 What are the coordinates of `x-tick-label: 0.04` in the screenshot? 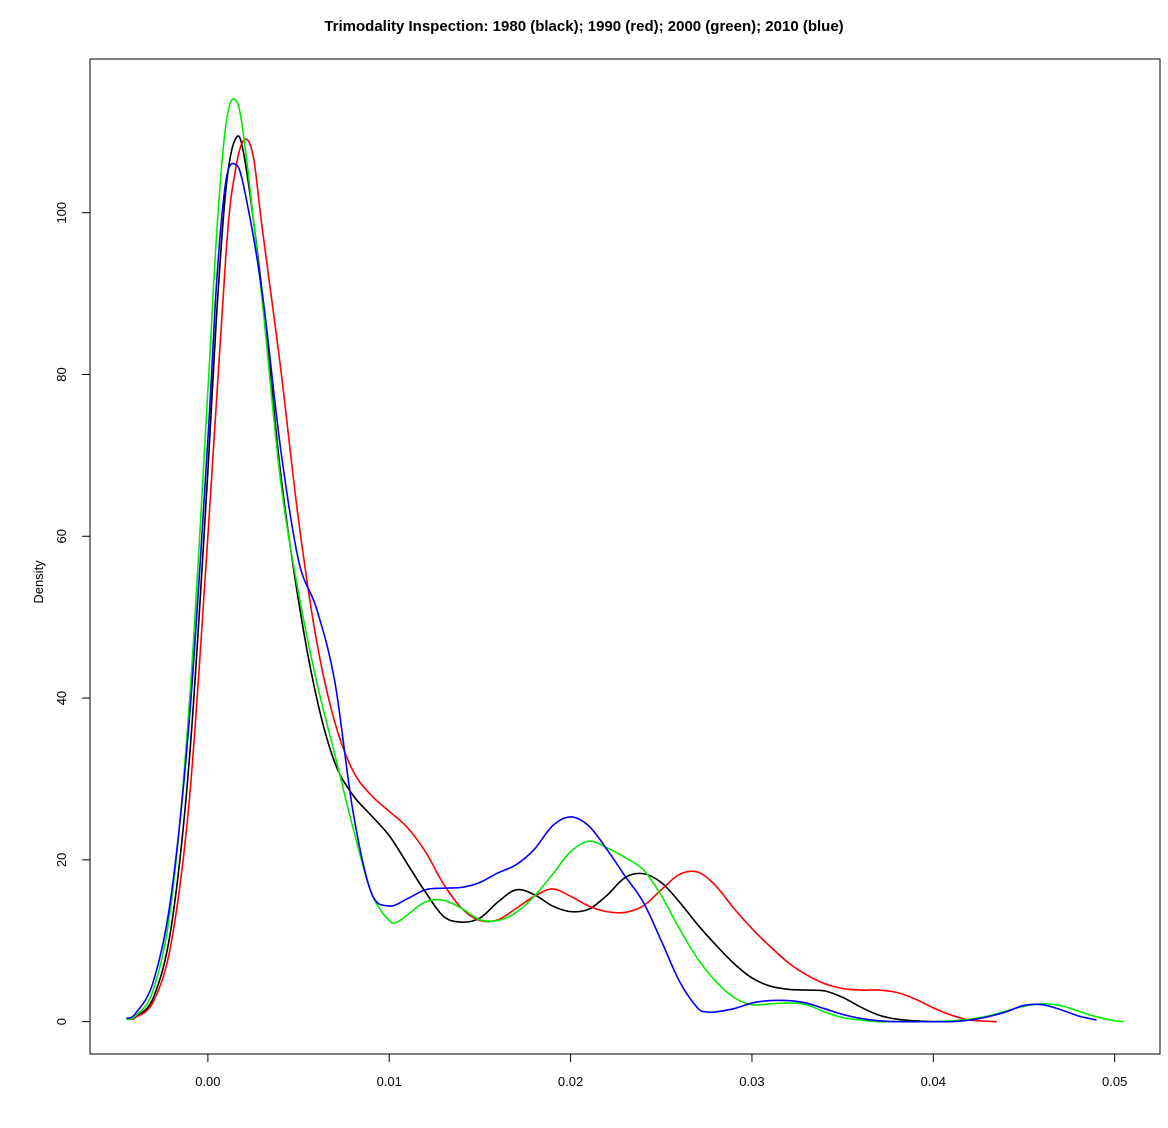 It's located at (933, 1081).